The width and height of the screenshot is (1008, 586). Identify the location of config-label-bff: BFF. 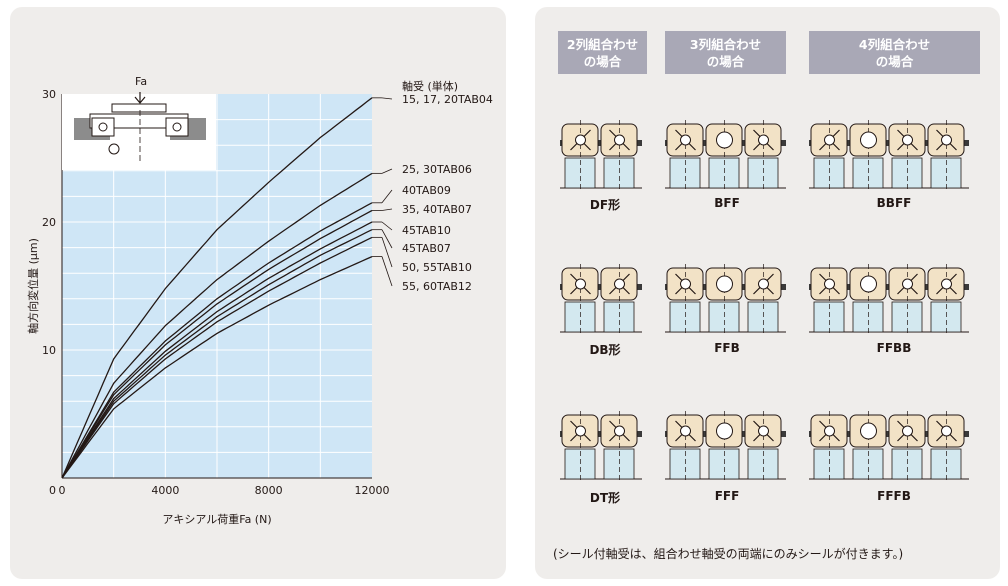
(727, 203).